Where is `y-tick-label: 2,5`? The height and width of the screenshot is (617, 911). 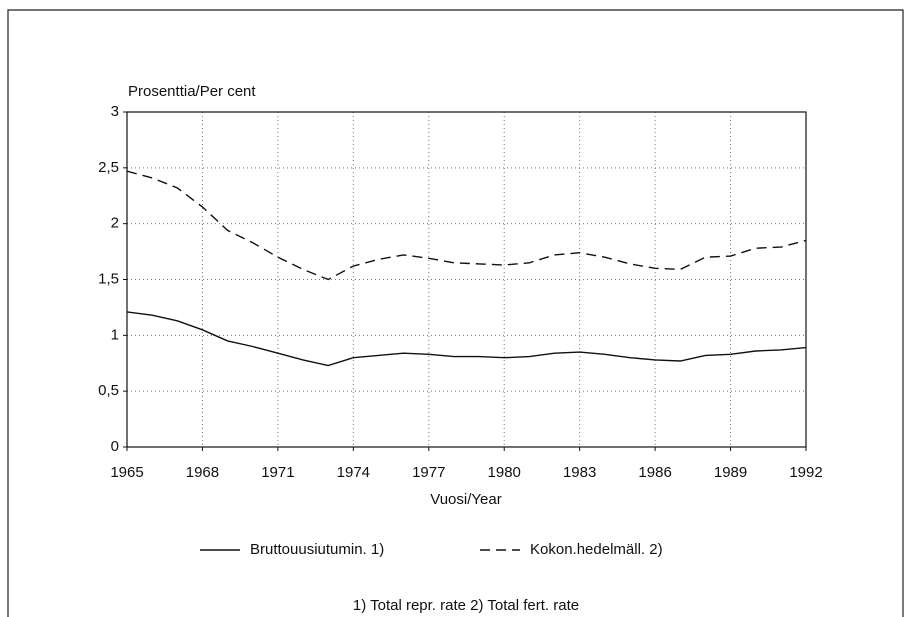 y-tick-label: 2,5 is located at coordinates (108, 167).